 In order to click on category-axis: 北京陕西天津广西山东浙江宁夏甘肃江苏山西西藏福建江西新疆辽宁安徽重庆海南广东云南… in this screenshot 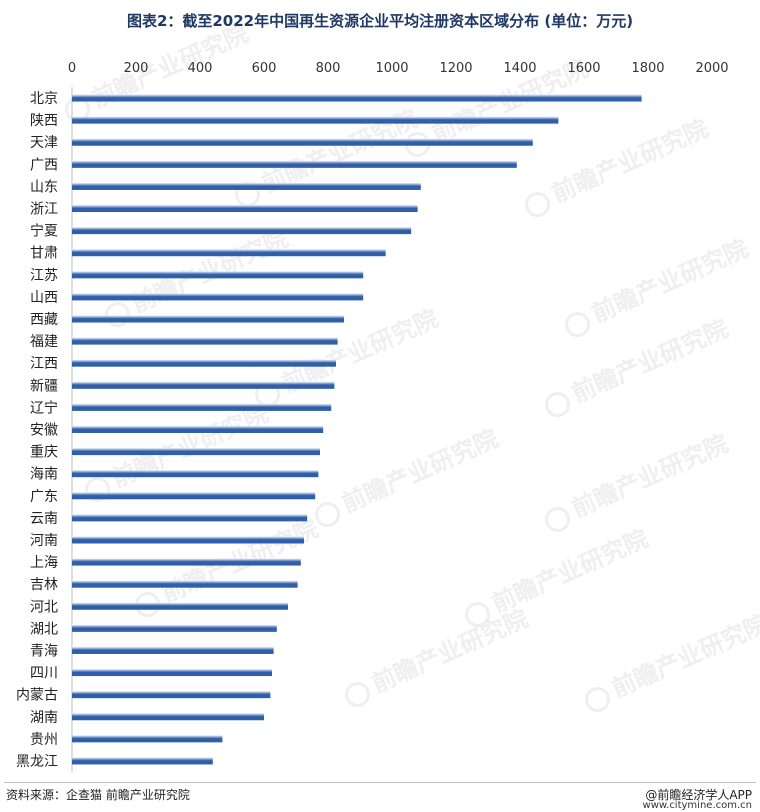, I will do `click(37, 430)`.